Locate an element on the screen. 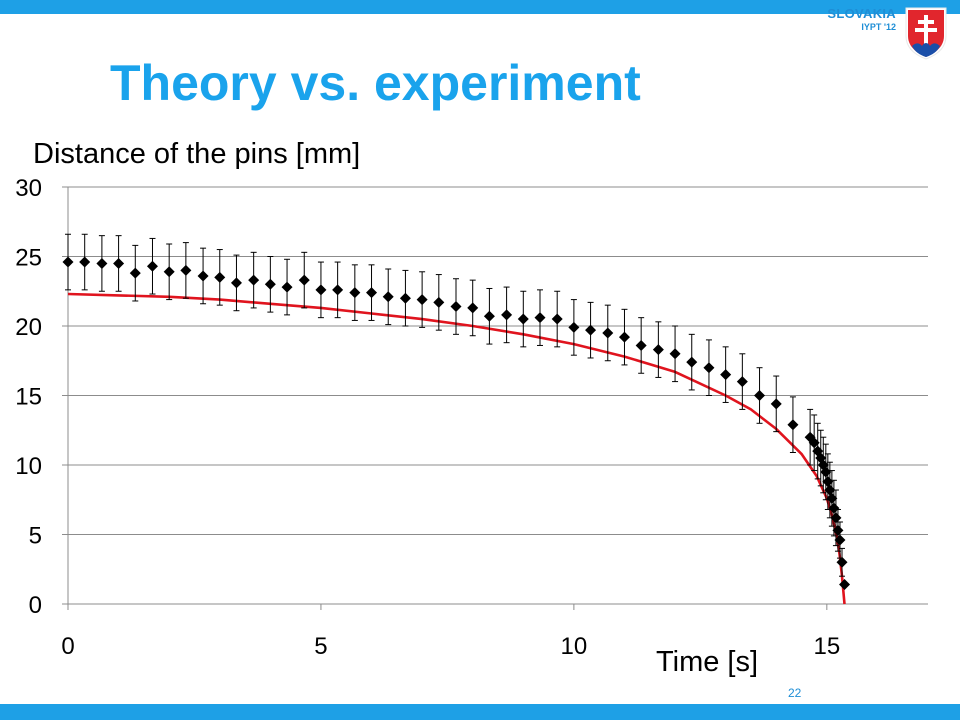 The width and height of the screenshot is (960, 720). x-tick-label-2: 10 is located at coordinates (574, 646).